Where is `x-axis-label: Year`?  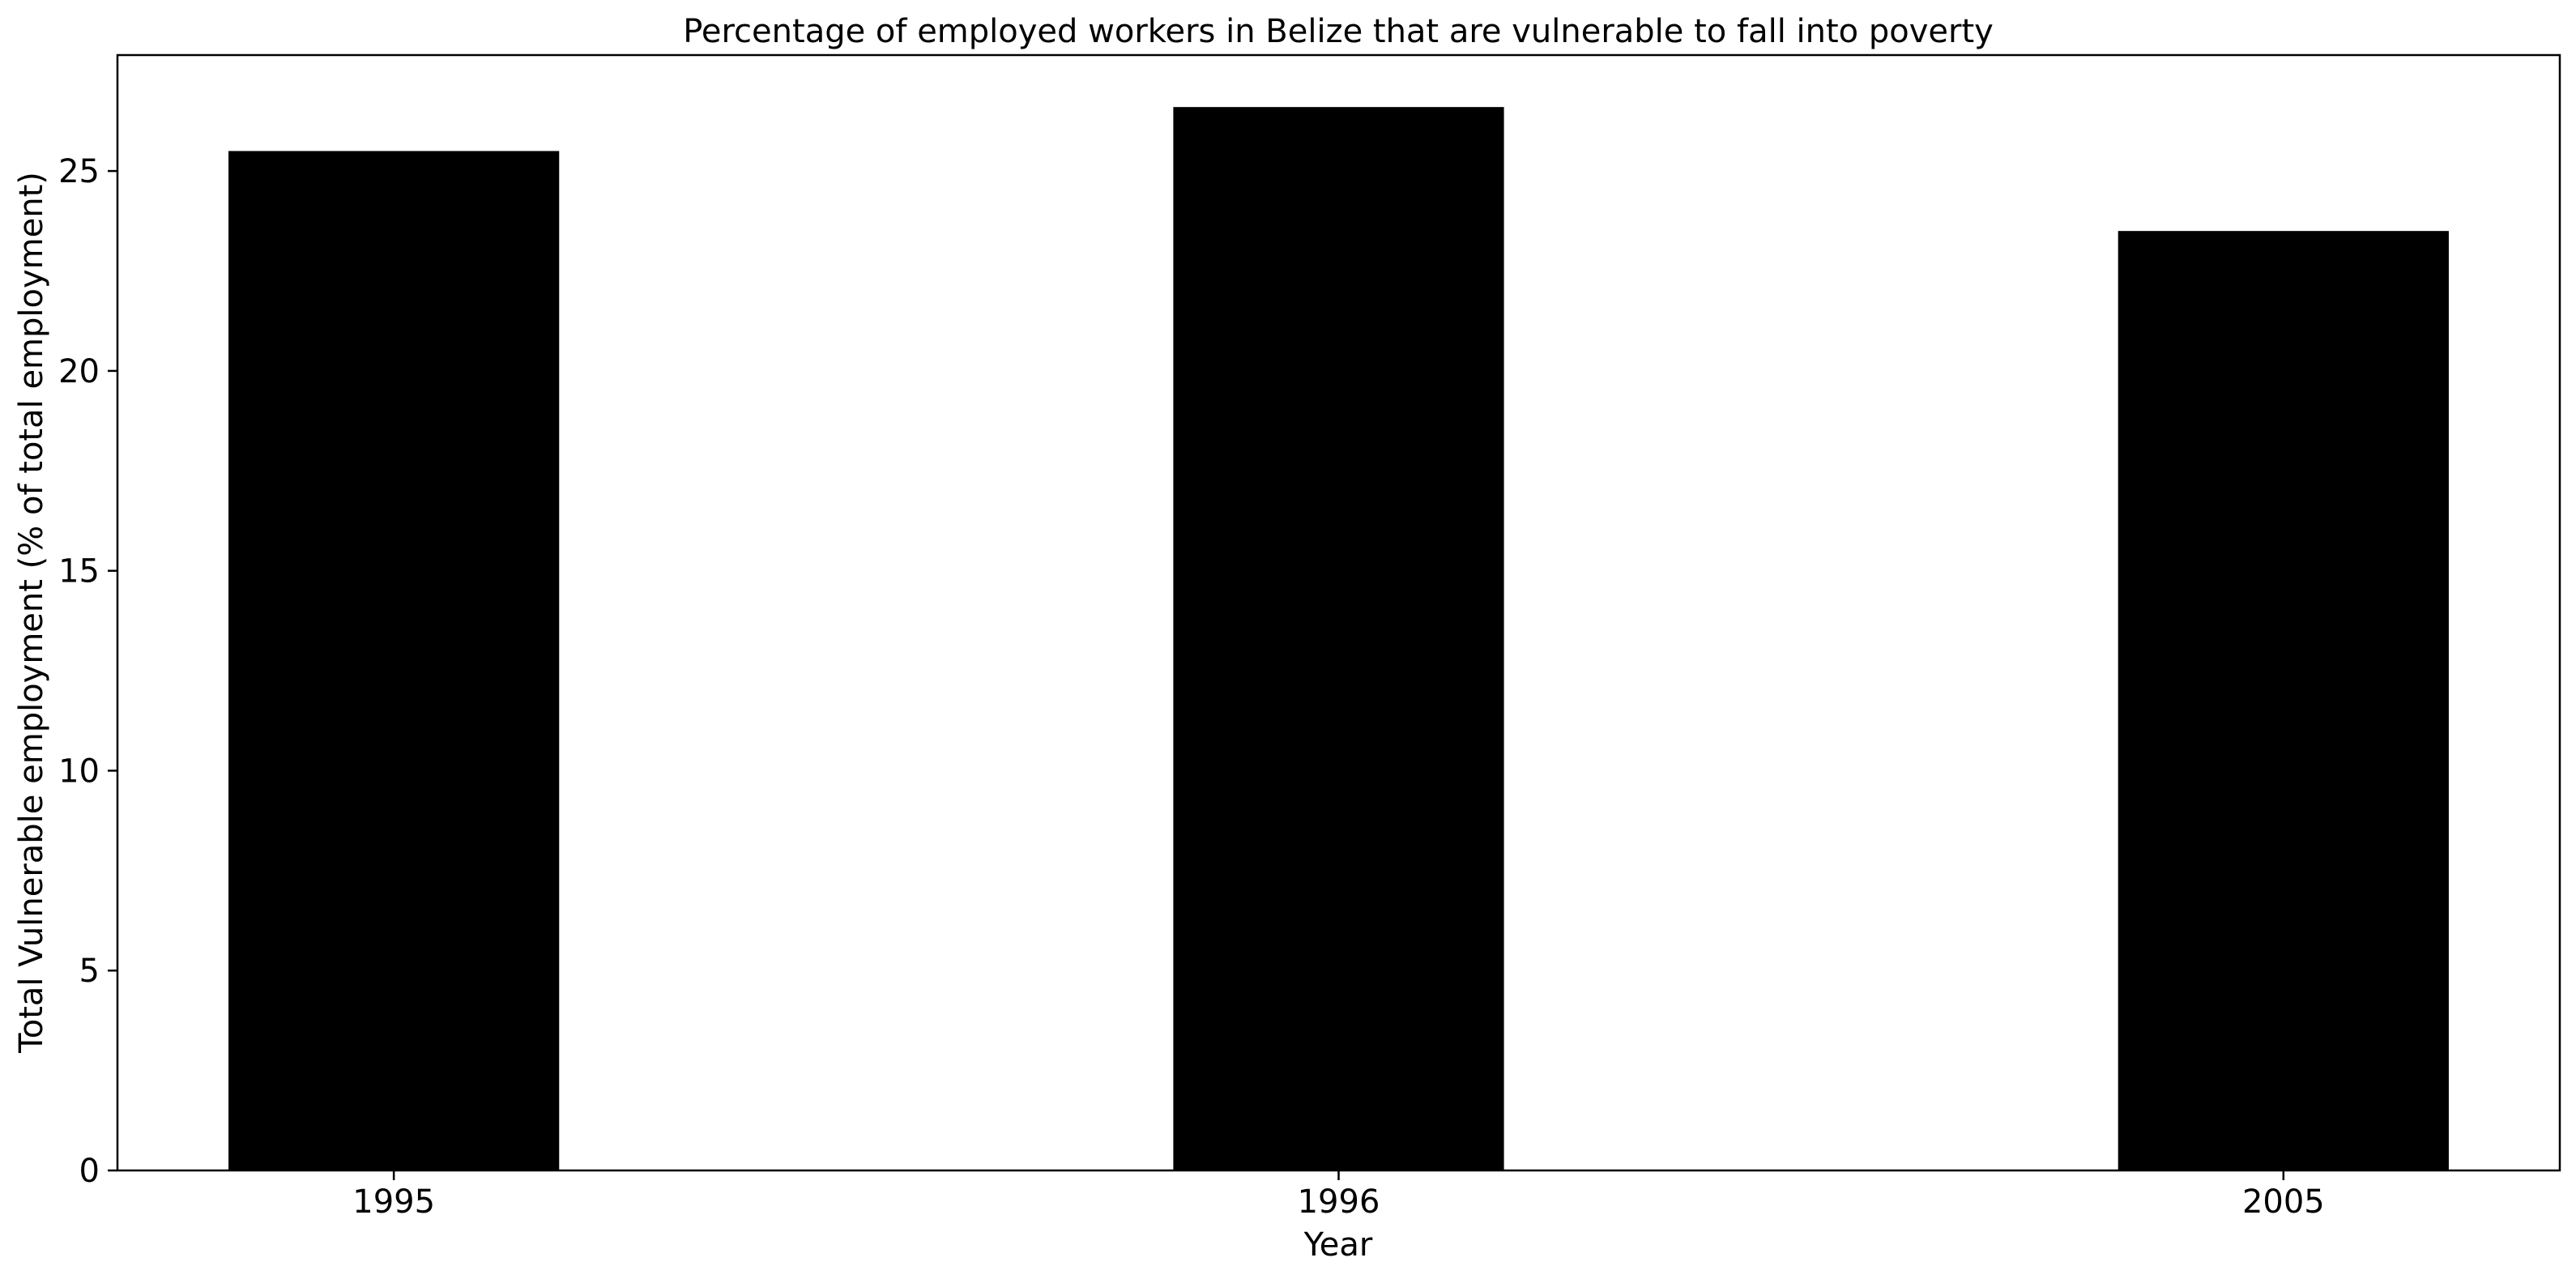
x-axis-label: Year is located at coordinates (1338, 1245).